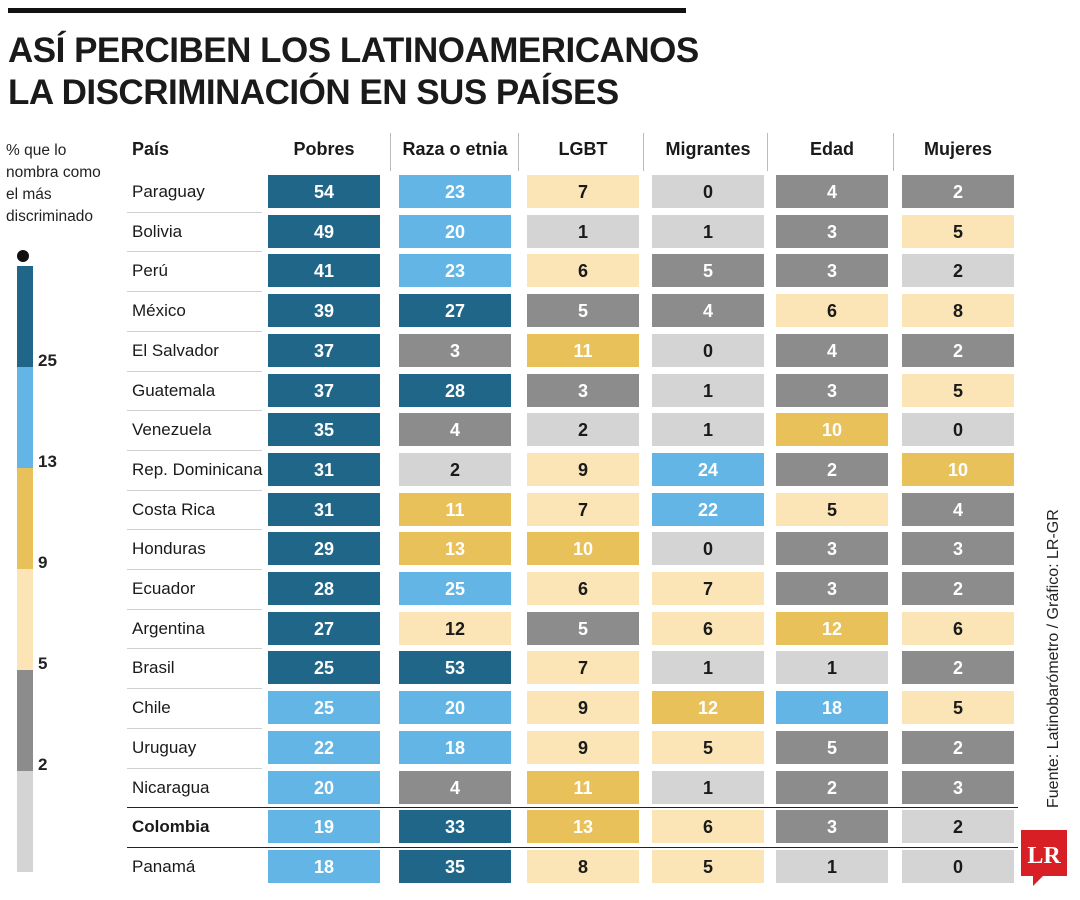 This screenshot has height=900, width=1080. I want to click on source-note: Fuente: Latinobarómetro / Gráfico: LR-GR, so click(1053, 658).